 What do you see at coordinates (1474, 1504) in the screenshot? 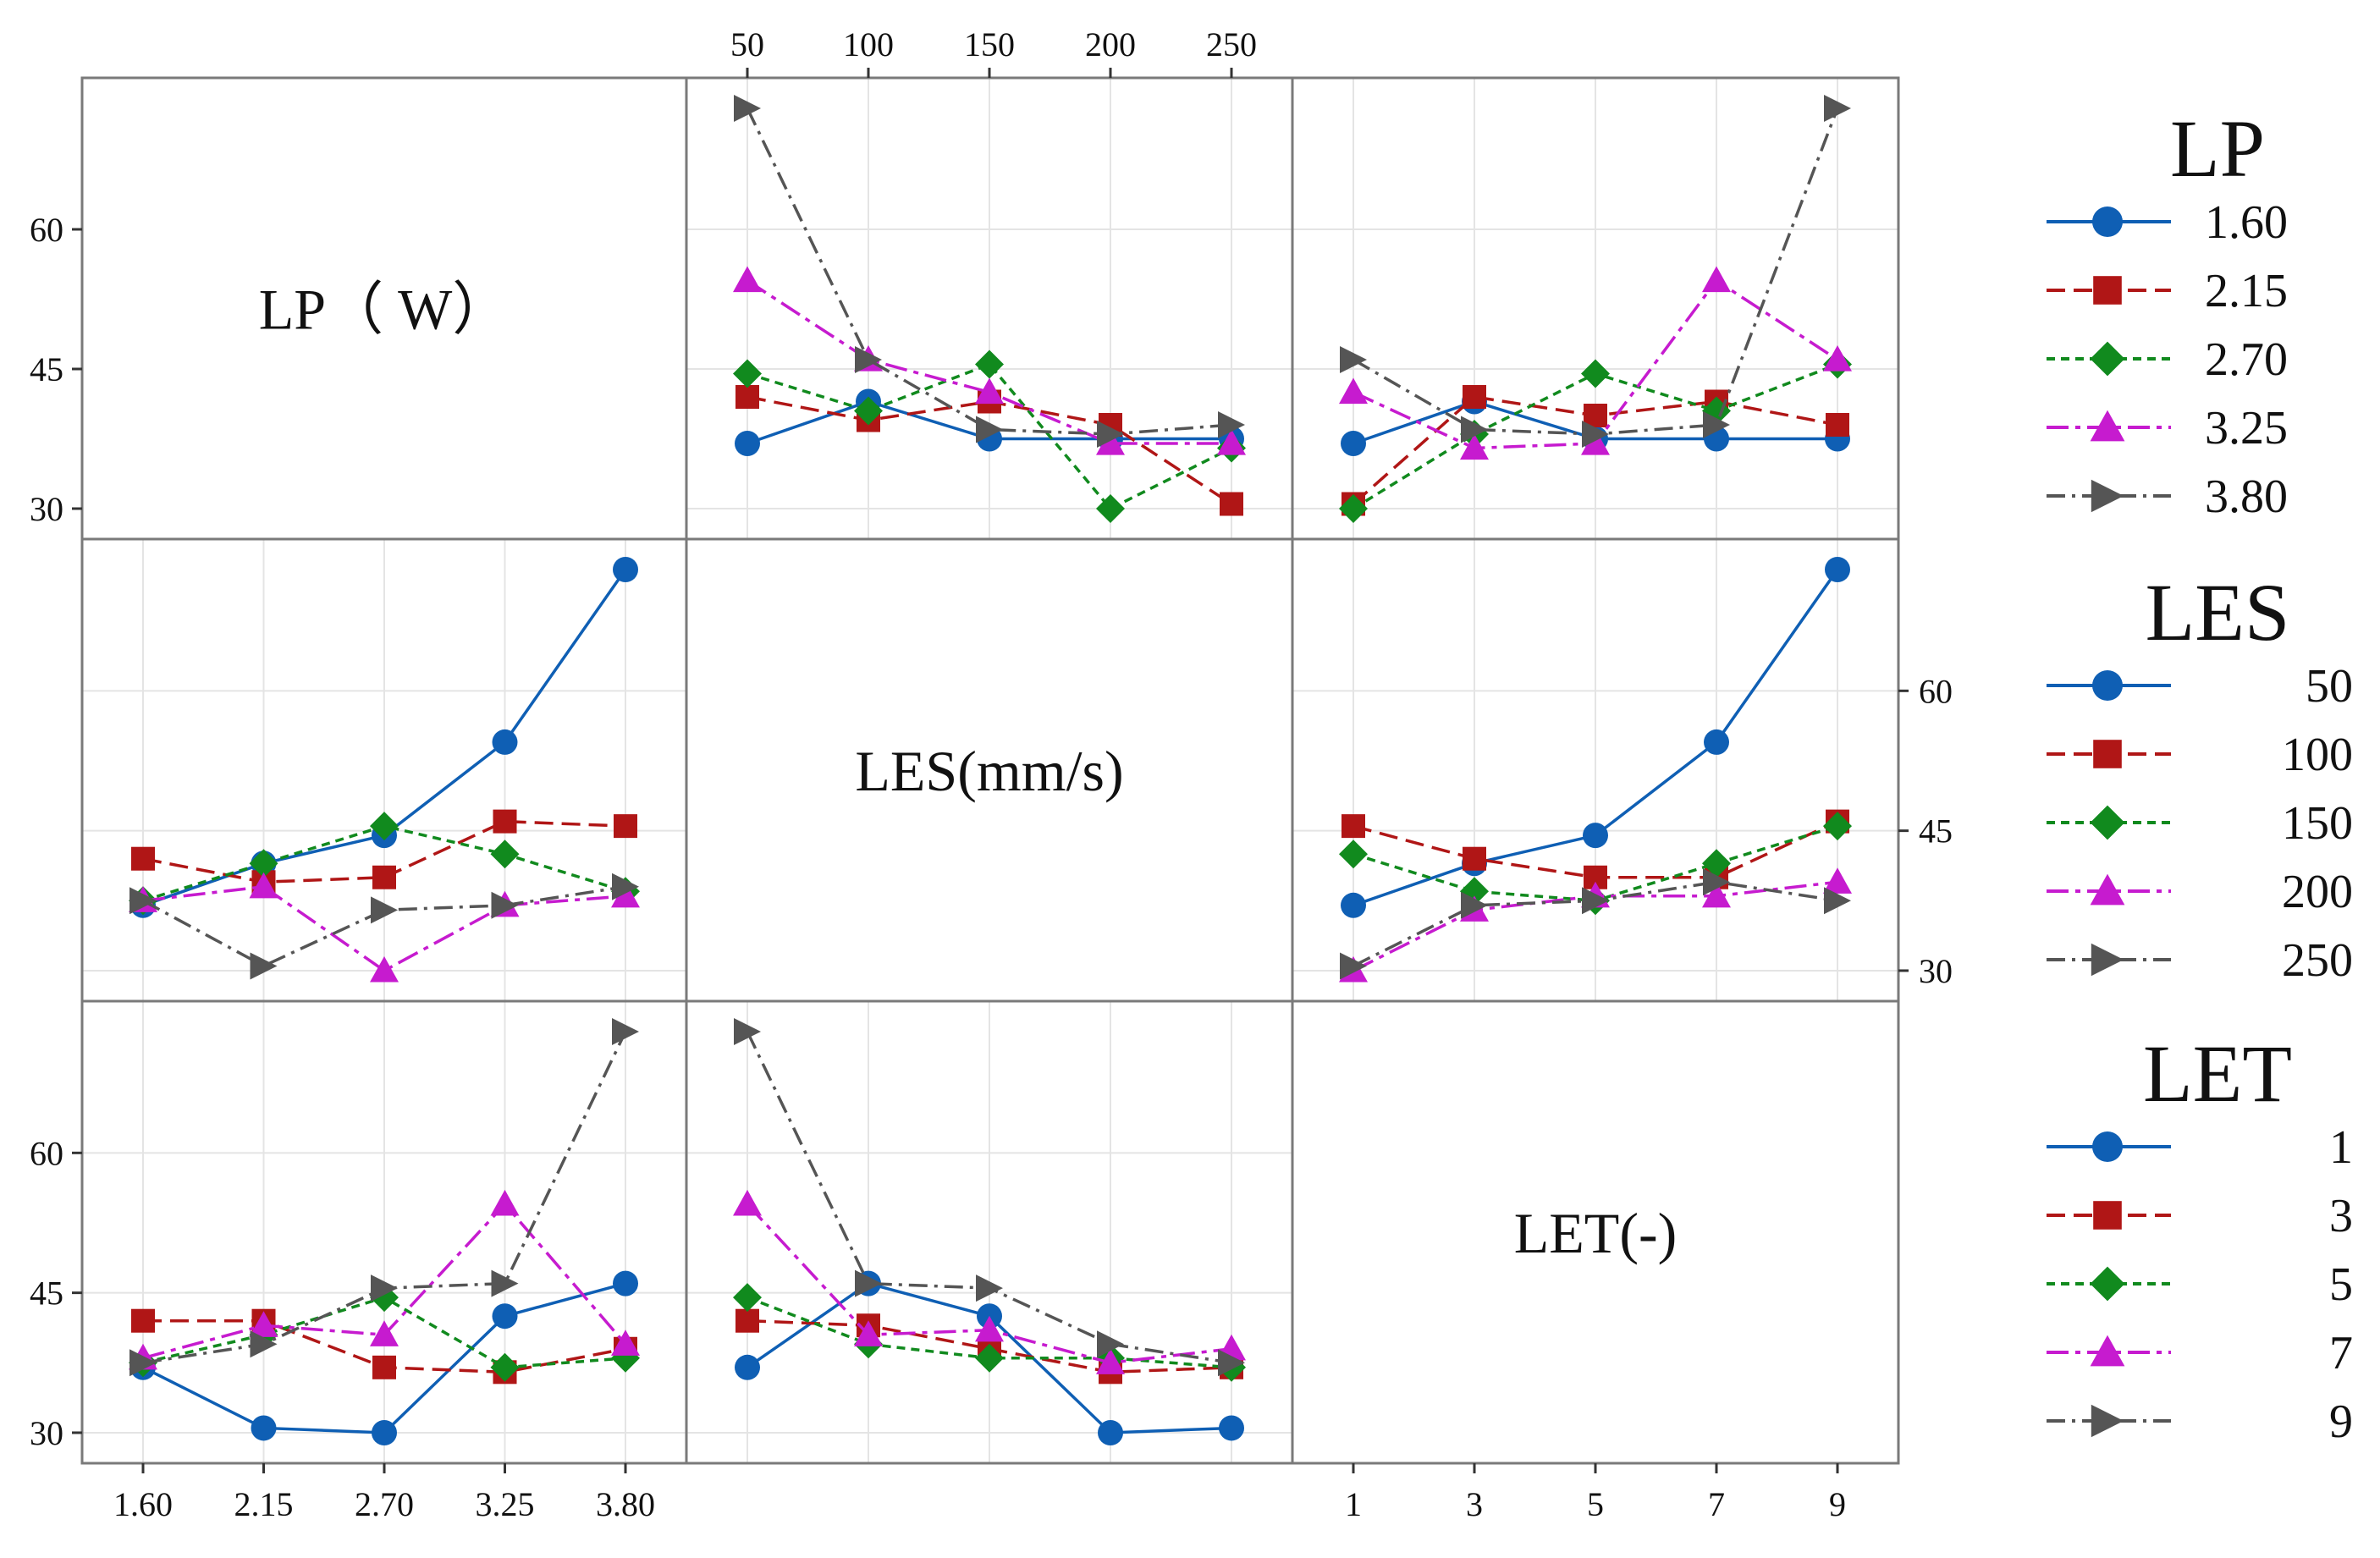
I see `x-tick-label-bottom: 3` at bounding box center [1474, 1504].